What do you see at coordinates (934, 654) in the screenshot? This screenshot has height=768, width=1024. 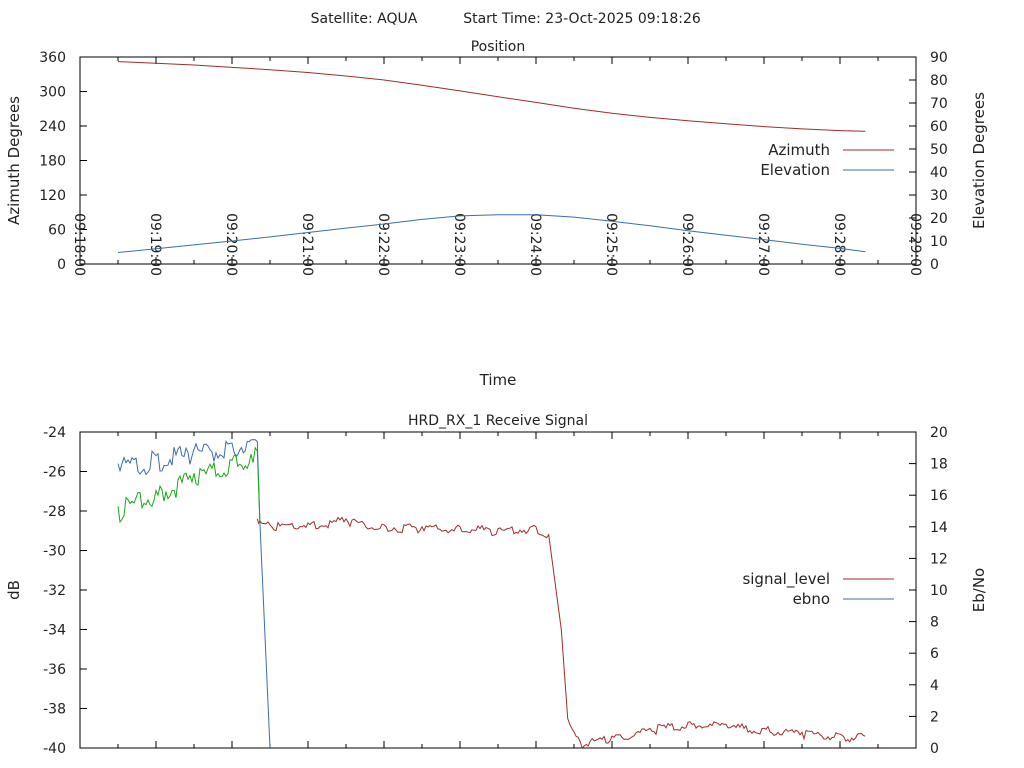 I see `signal-y2-tick-label: 6` at bounding box center [934, 654].